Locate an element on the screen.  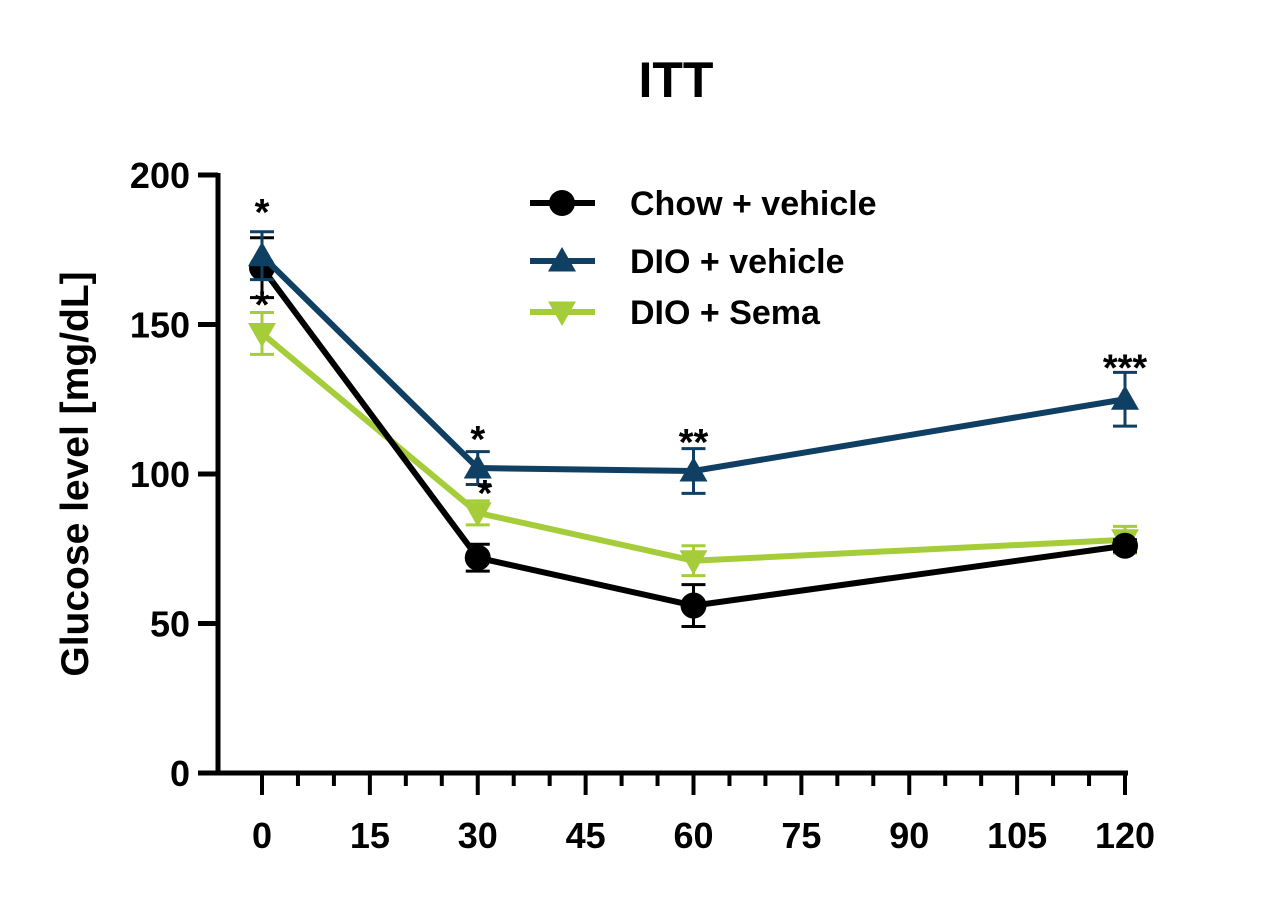
legend-item: Chow + vehicle is located at coordinates (703, 204).